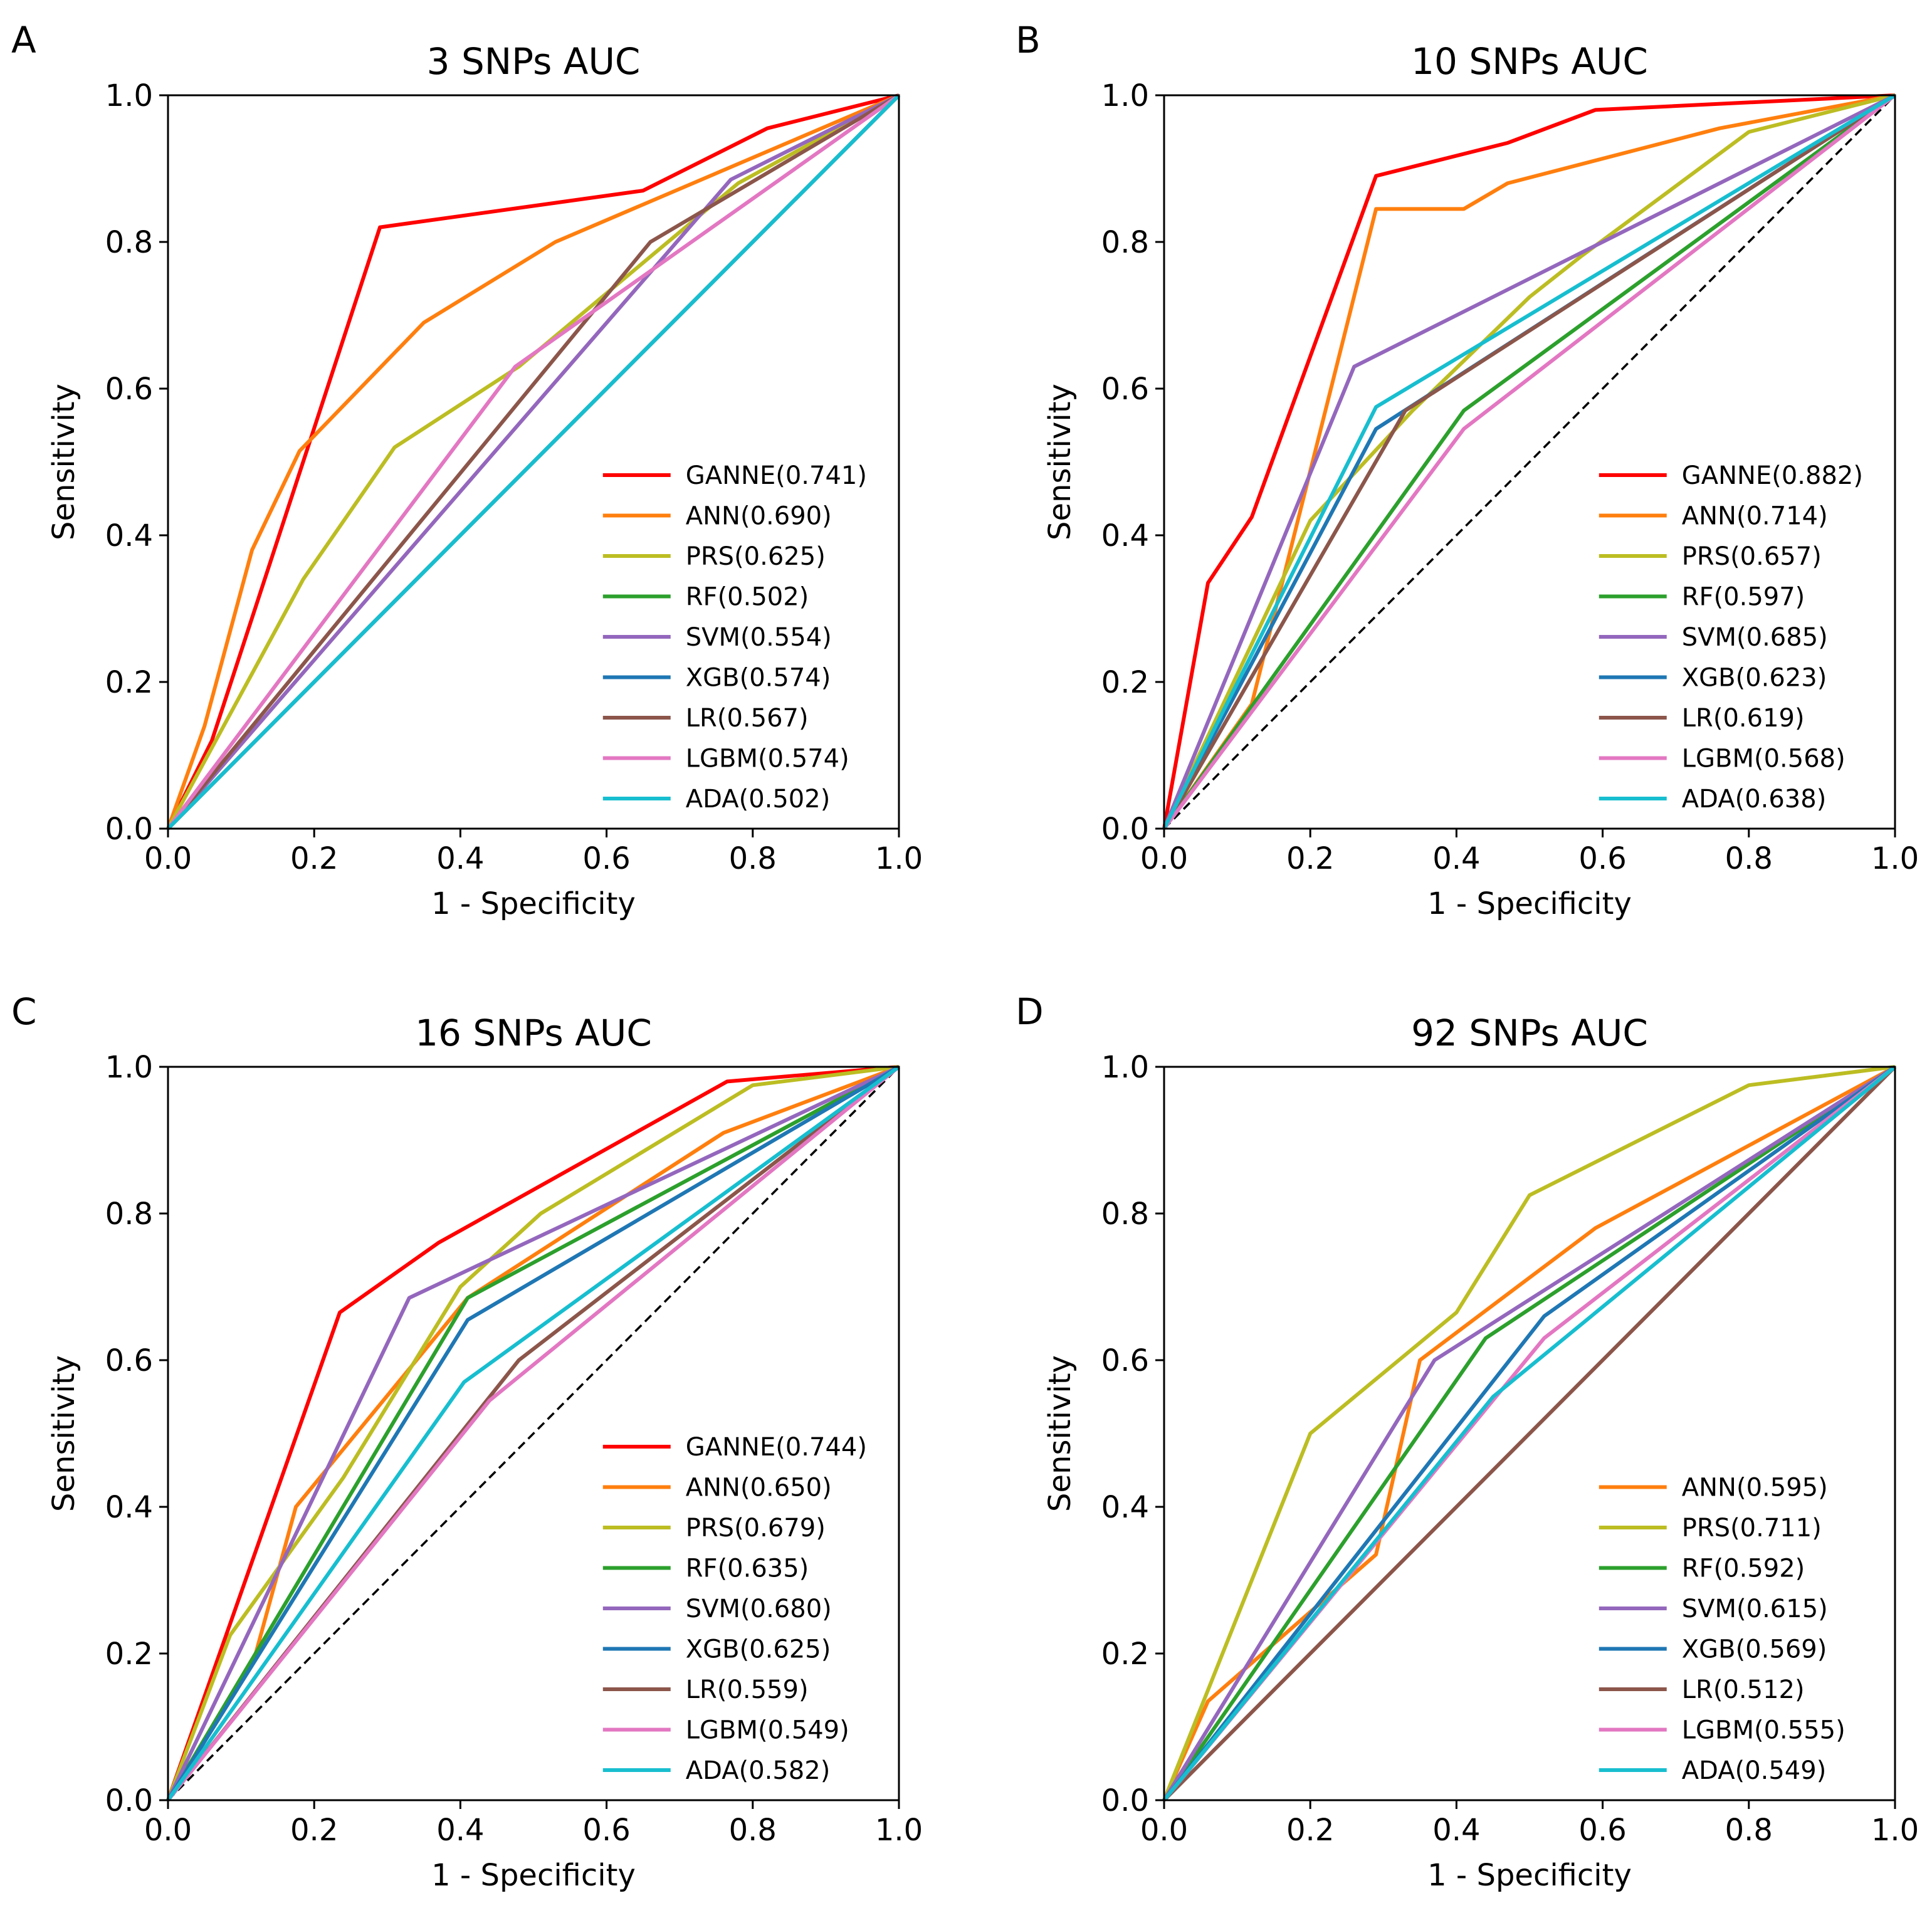 The width and height of the screenshot is (1932, 1908). I want to click on legend-item-ganne: GANNE(0.741), so click(734, 475).